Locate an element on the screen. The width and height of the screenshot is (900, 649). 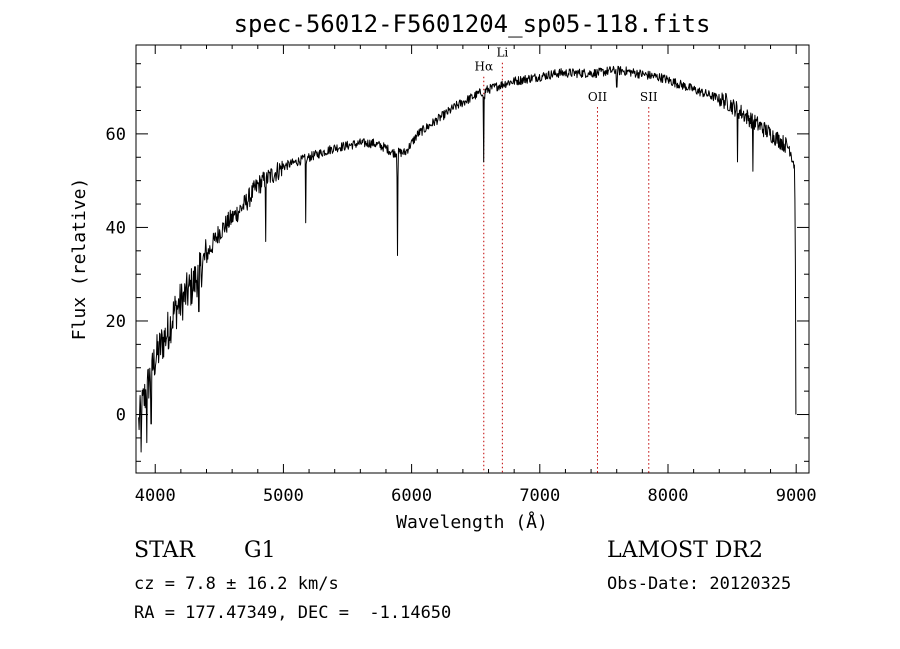
x-axis-label: Wavelength (Å) is located at coordinates (472, 522).